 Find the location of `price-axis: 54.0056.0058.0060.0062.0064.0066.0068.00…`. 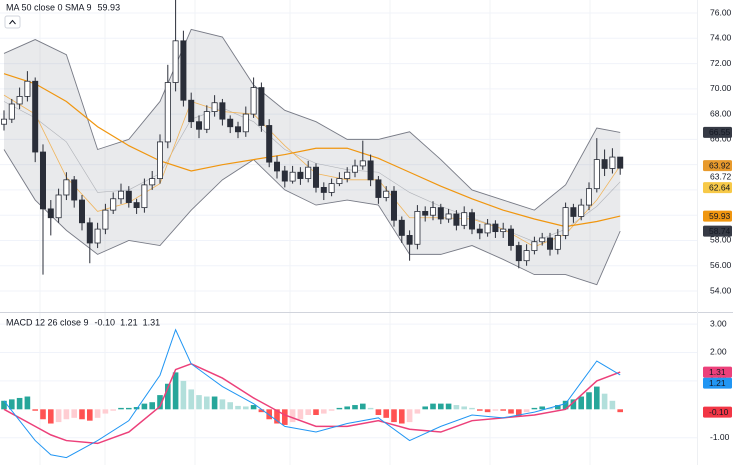

price-axis: 54.0056.0058.0060.0062.0064.0066.0068.00… is located at coordinates (717, 224).